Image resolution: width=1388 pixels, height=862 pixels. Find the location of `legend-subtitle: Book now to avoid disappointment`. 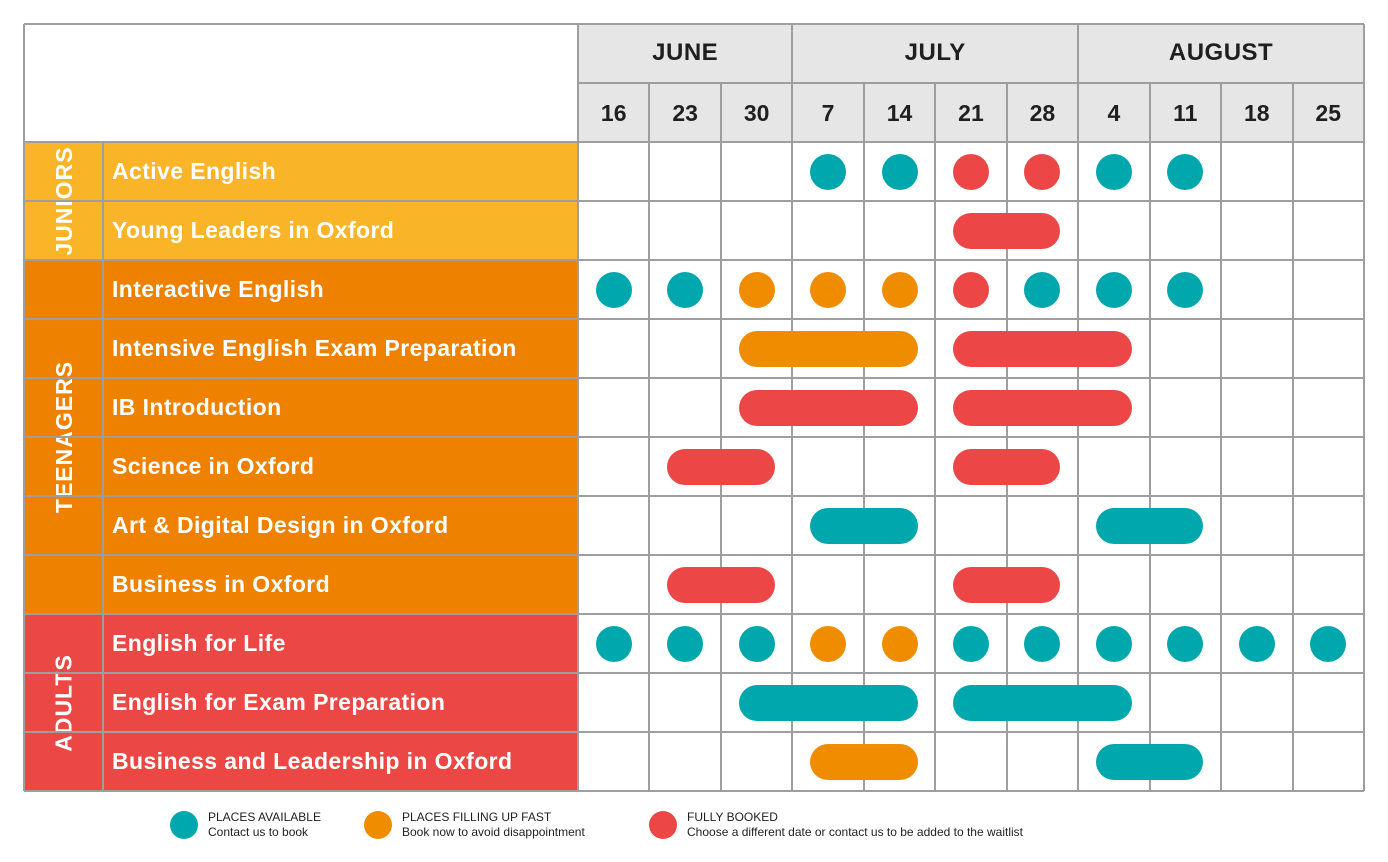

legend-subtitle: Book now to avoid disappointment is located at coordinates (493, 832).